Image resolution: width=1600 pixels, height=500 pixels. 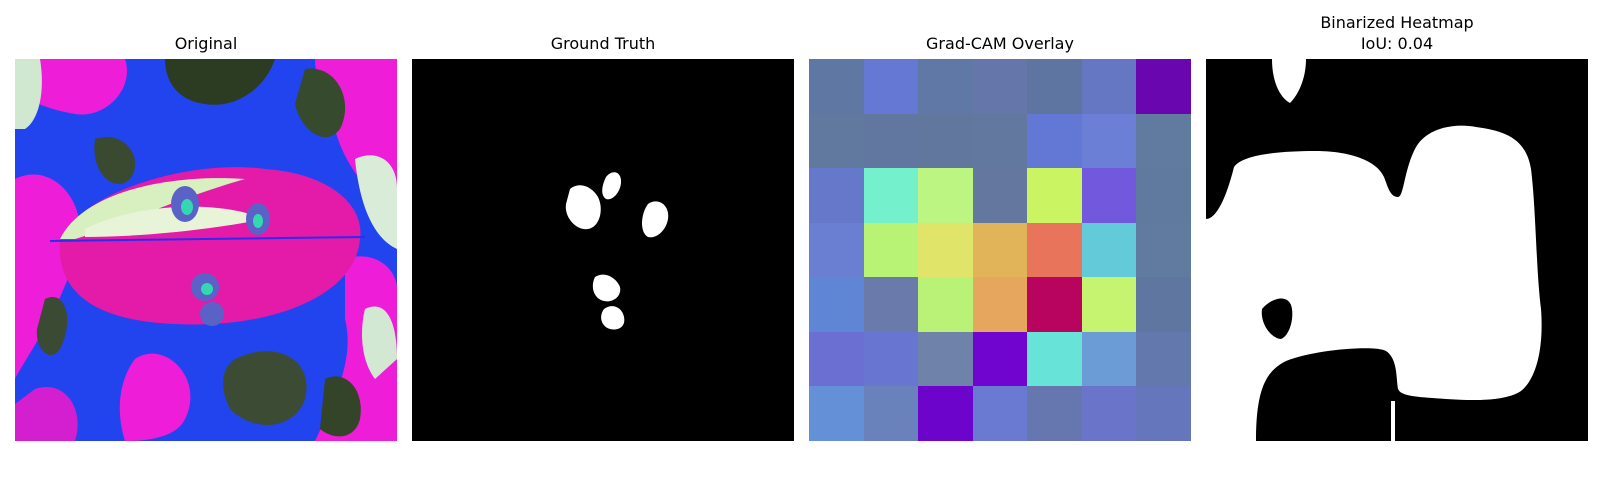 What do you see at coordinates (1000, 43) in the screenshot?
I see `gradcam-title: Grad-CAM Overlay` at bounding box center [1000, 43].